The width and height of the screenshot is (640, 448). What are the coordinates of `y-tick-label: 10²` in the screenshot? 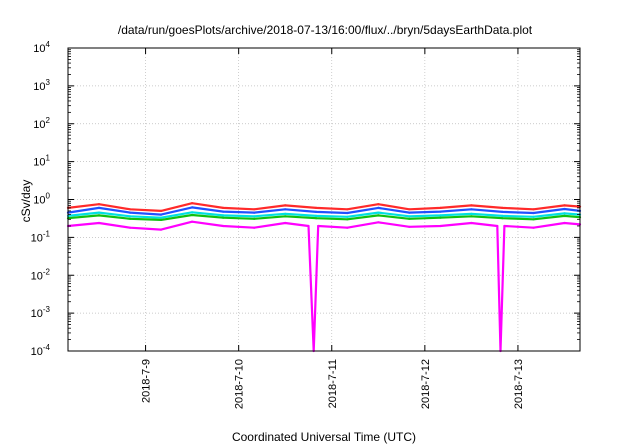 It's located at (41, 123).